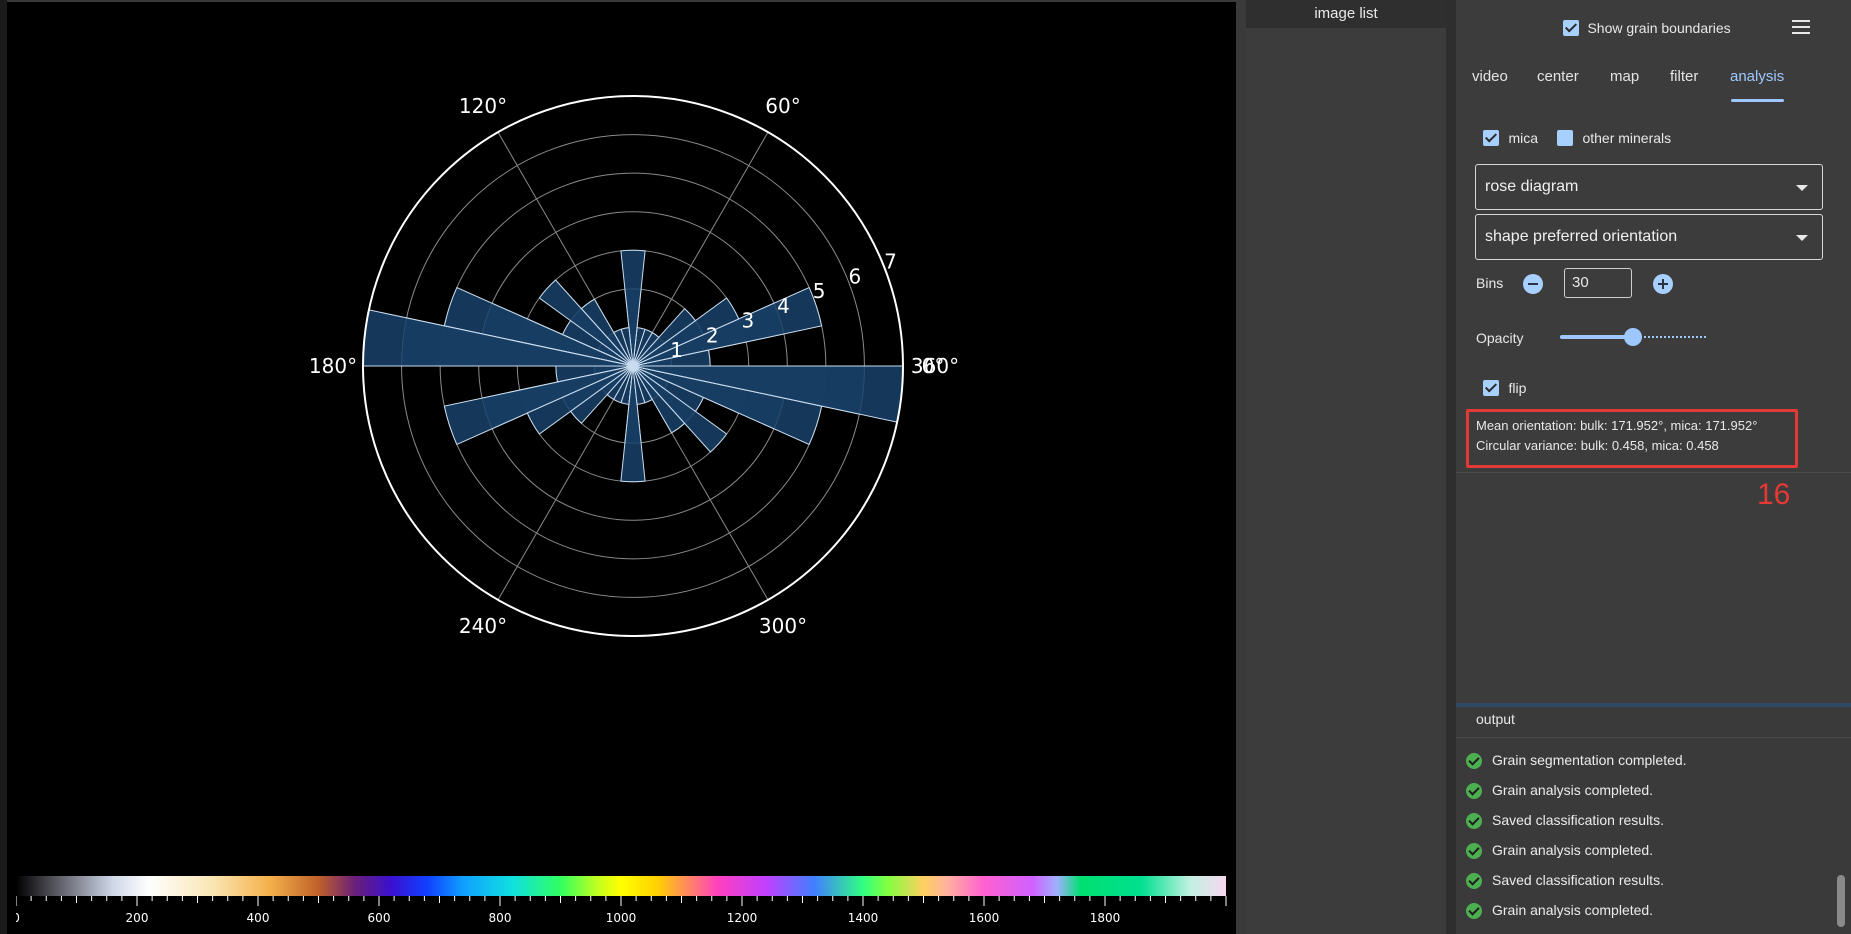 The height and width of the screenshot is (934, 1851). I want to click on viewer-left-border, so click(3, 467).